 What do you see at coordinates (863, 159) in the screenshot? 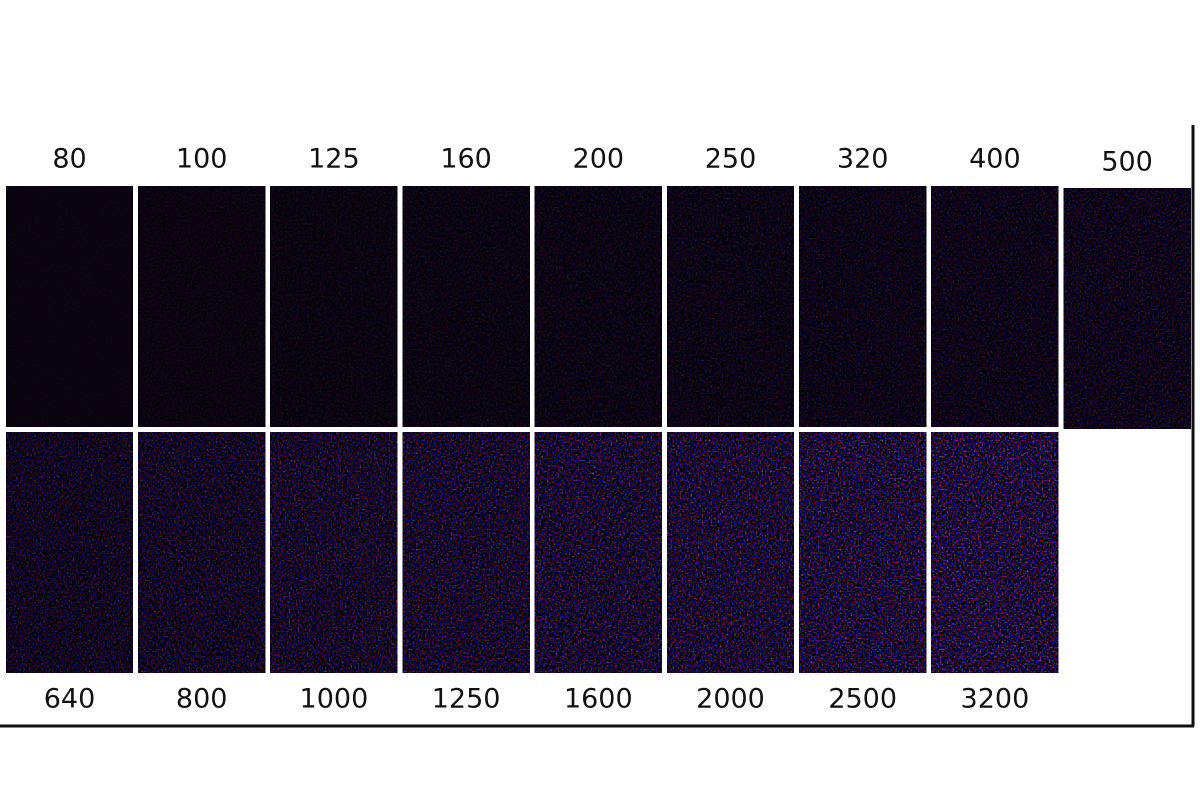
I see `iso-label: 320` at bounding box center [863, 159].